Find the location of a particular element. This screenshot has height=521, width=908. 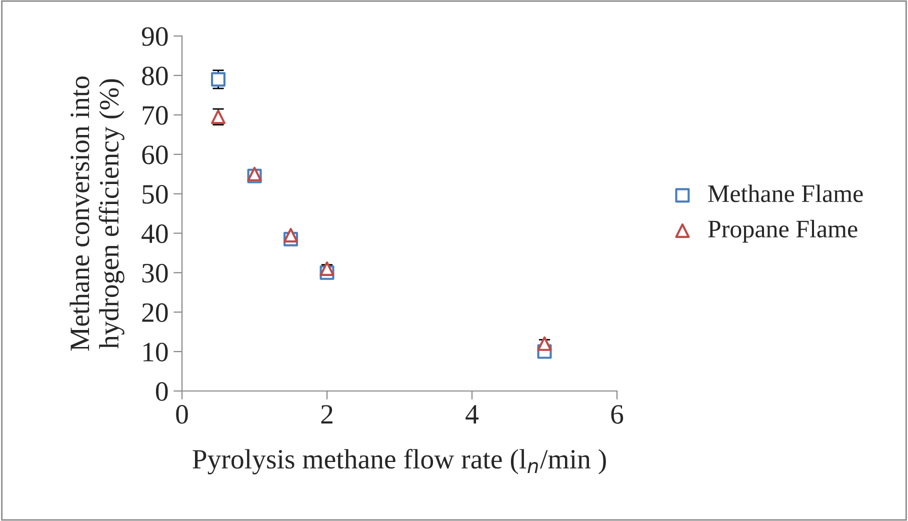

y-axis-title: Methane conversion into hydrogen efficiency (%) is located at coordinates (97, 213).